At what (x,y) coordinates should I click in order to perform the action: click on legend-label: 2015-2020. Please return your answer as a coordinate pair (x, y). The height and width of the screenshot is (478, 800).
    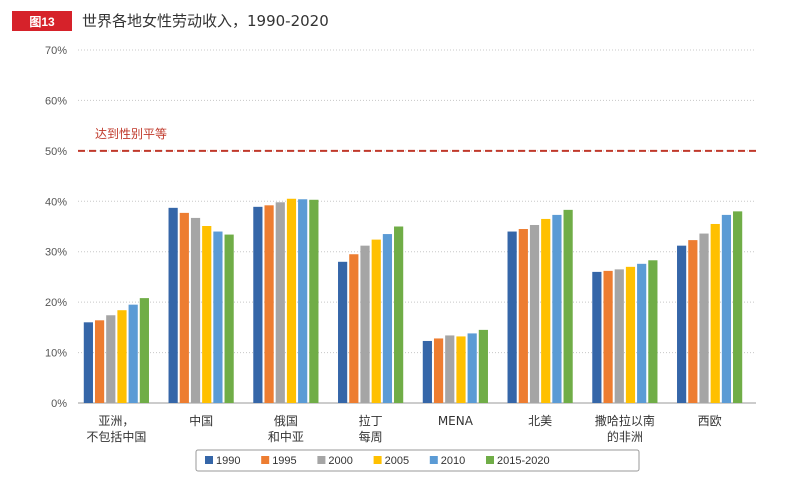
    Looking at the image, I should click on (523, 461).